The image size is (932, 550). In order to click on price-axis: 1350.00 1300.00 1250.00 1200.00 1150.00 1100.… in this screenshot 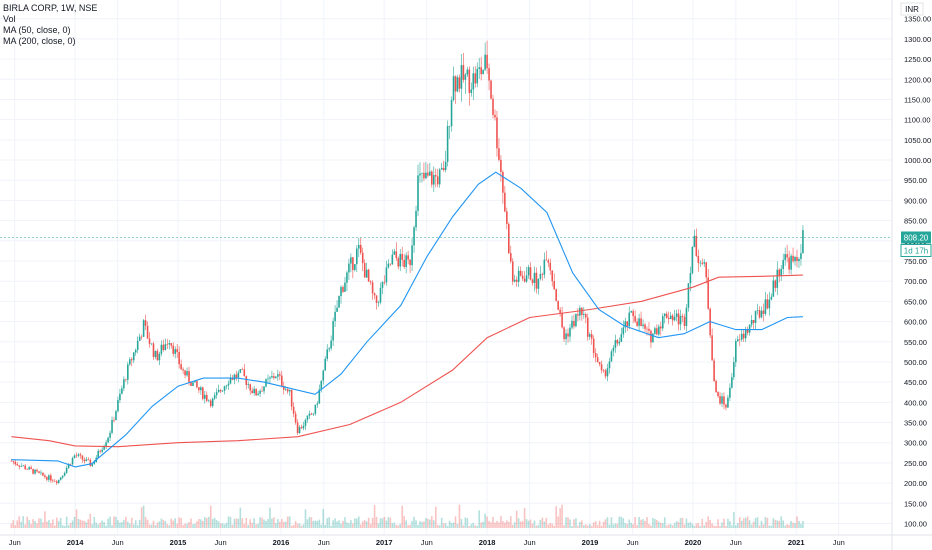, I will do `click(917, 272)`.